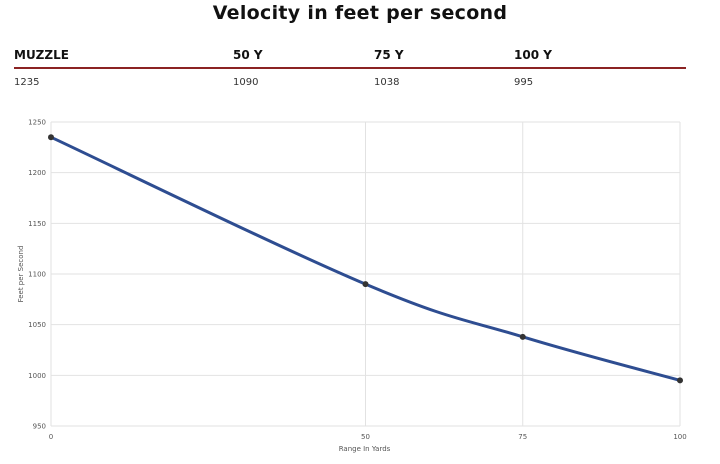  What do you see at coordinates (37, 224) in the screenshot?
I see `y-tick-label: 1150` at bounding box center [37, 224].